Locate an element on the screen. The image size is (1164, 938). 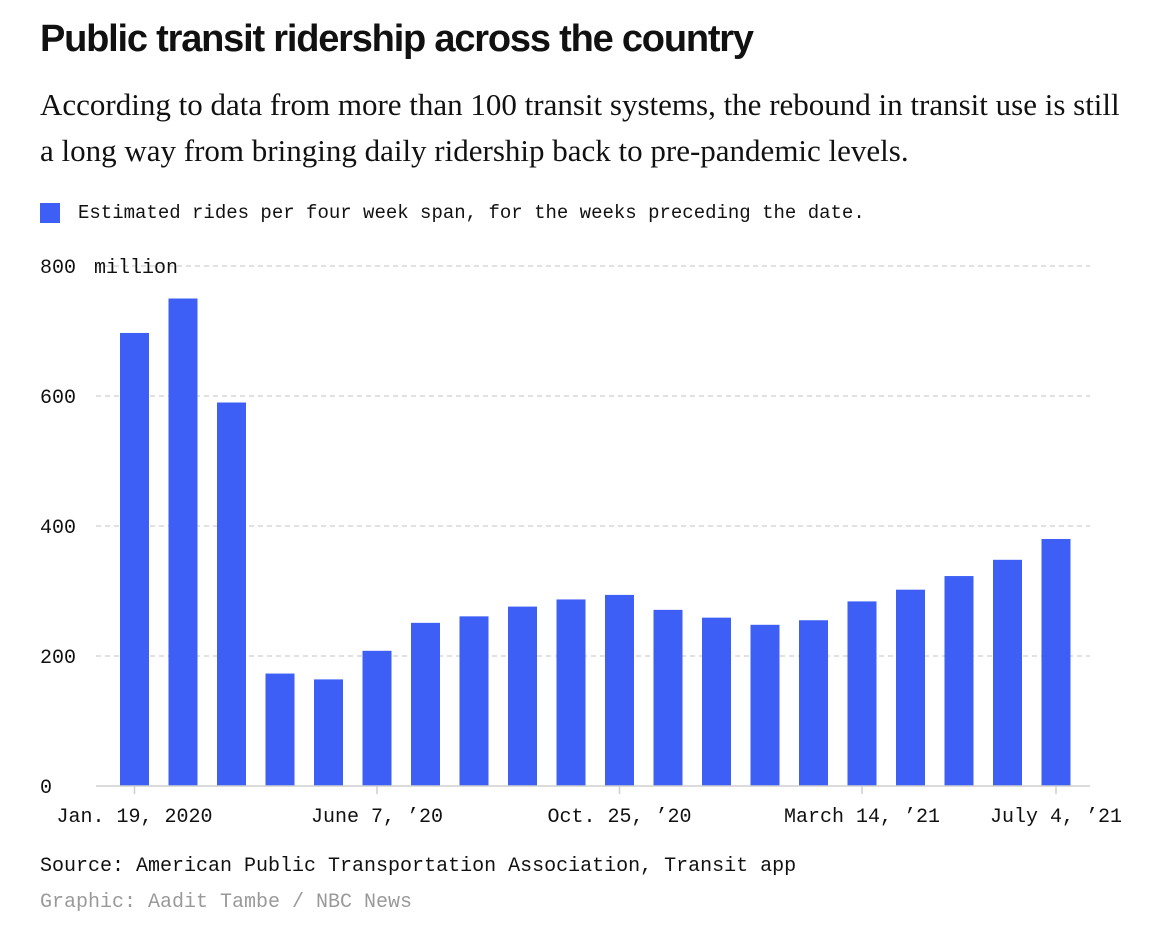
legend-swatch is located at coordinates (50, 213).